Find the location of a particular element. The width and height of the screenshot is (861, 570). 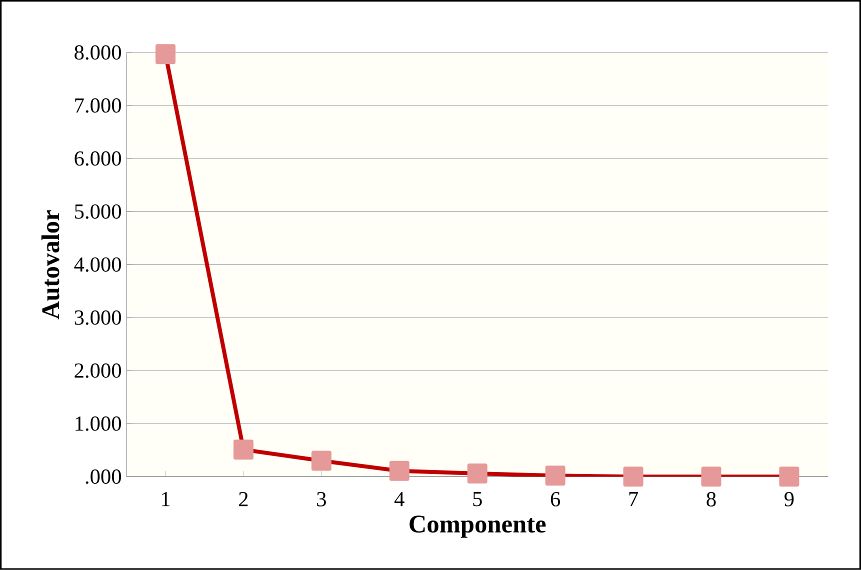

y-tick-label: 6.000 is located at coordinates (97, 158).